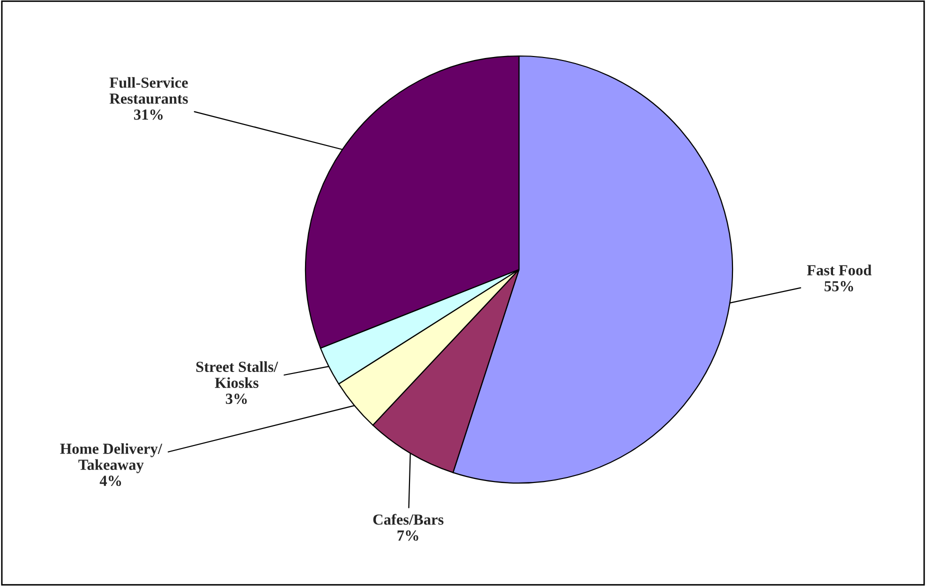 Image resolution: width=926 pixels, height=586 pixels. Describe the element at coordinates (111, 481) in the screenshot. I see `data-label: 4%` at that location.